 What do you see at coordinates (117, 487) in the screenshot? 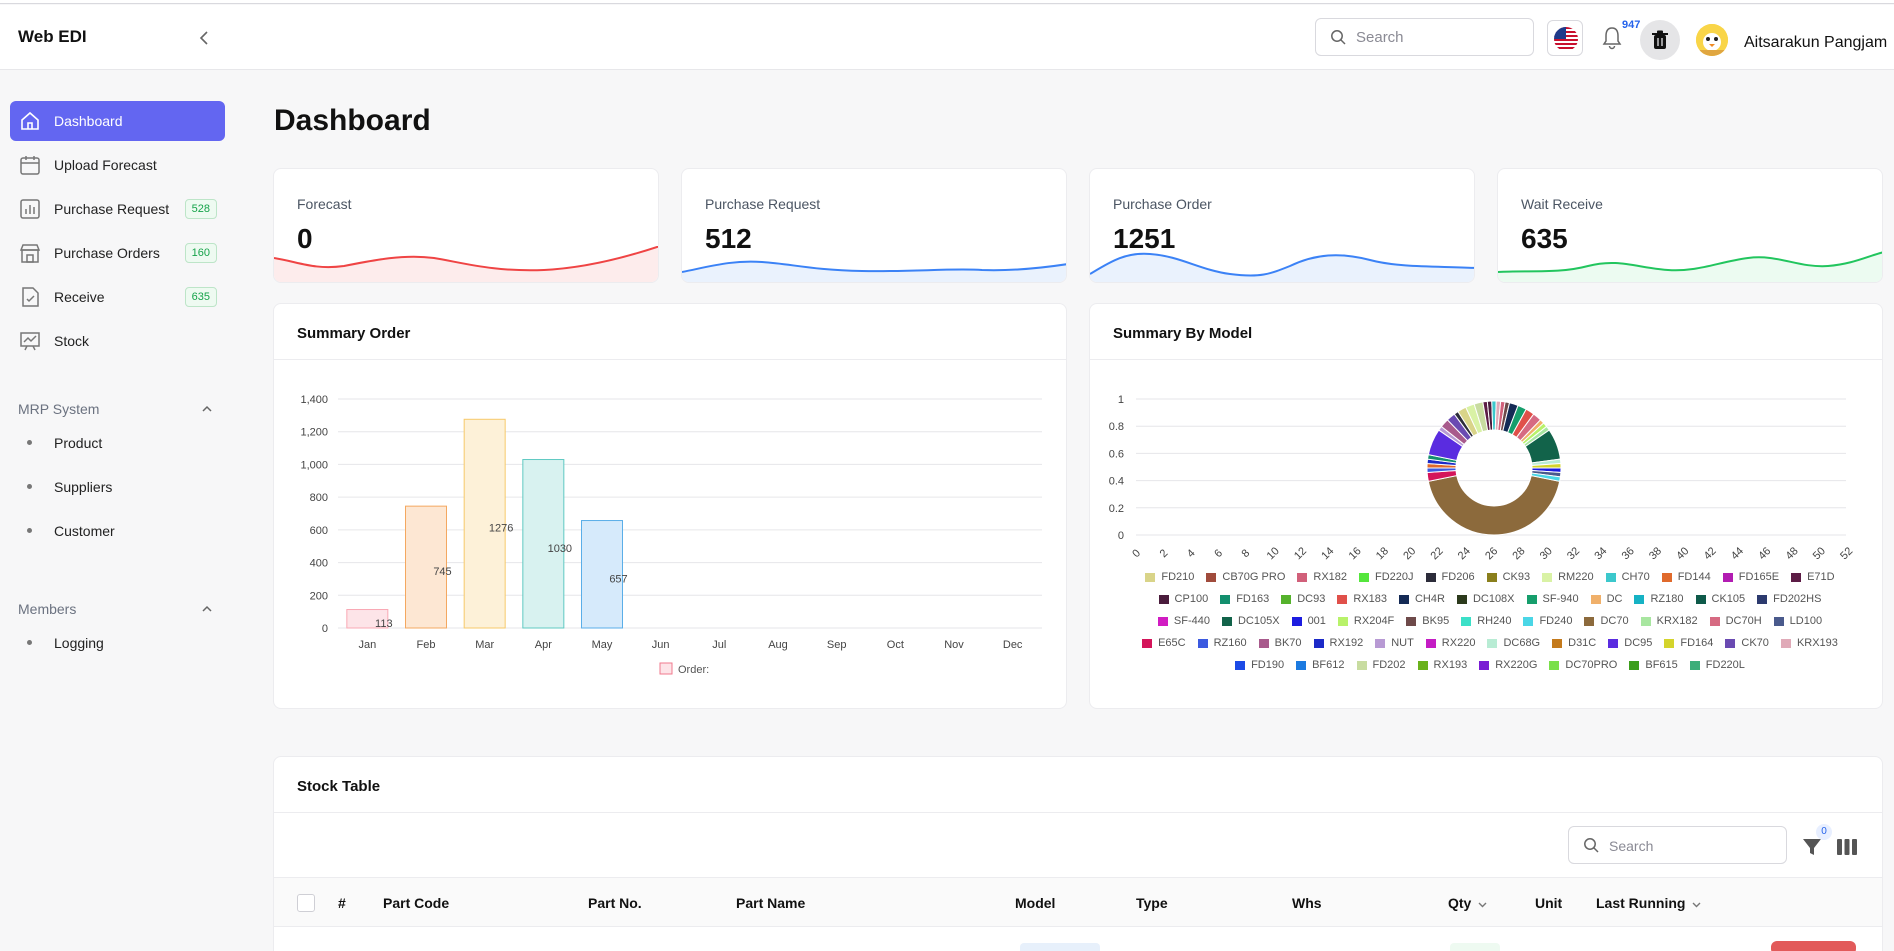
I see `sidebar-item-suppliers: Suppliers` at bounding box center [117, 487].